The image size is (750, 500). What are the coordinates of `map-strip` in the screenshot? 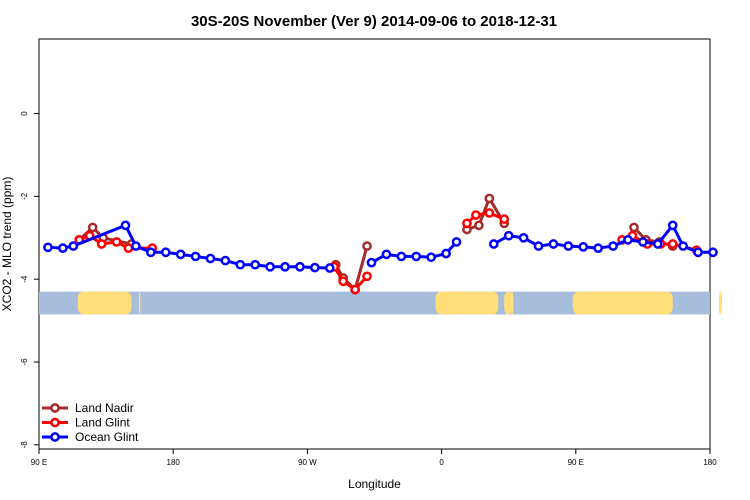 It's located at (380, 303).